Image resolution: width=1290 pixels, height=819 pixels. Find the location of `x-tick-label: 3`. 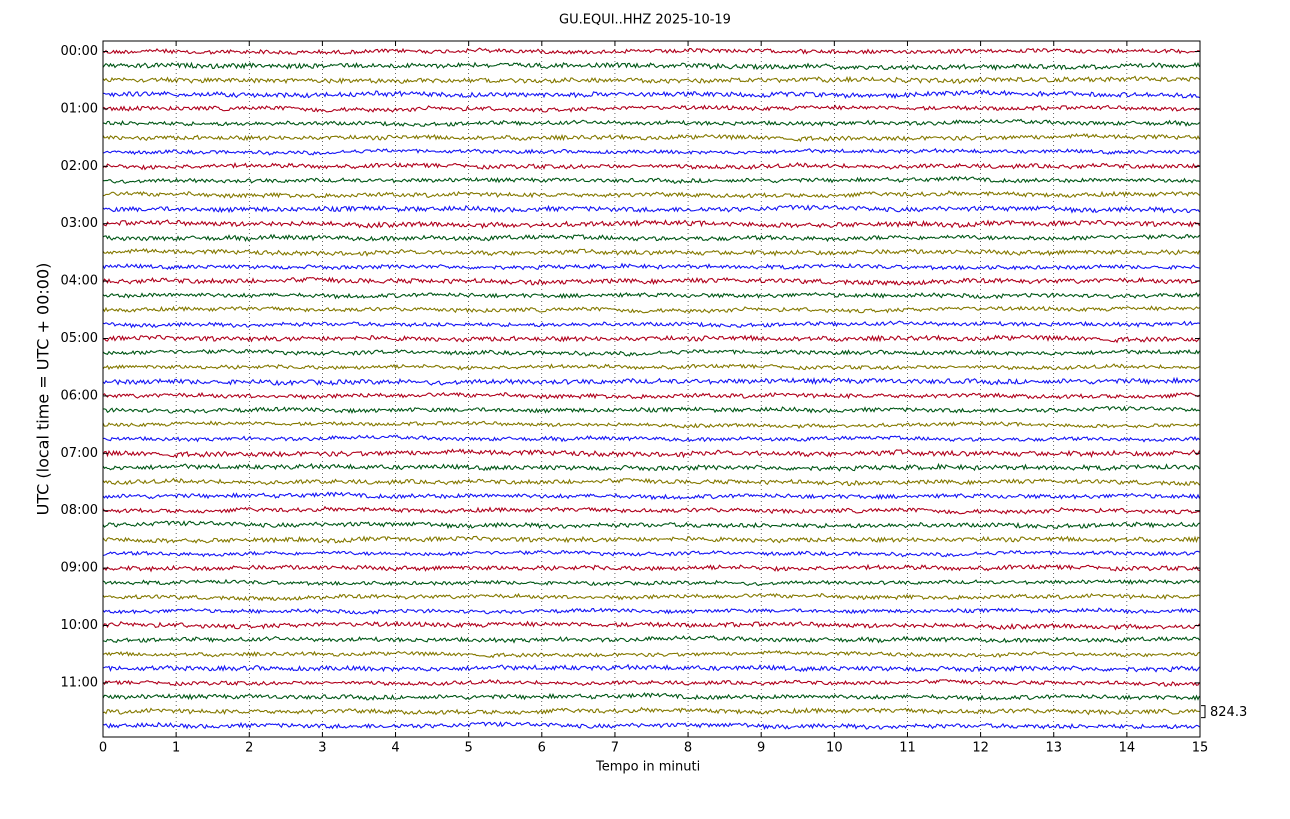

x-tick-label: 3 is located at coordinates (322, 748).